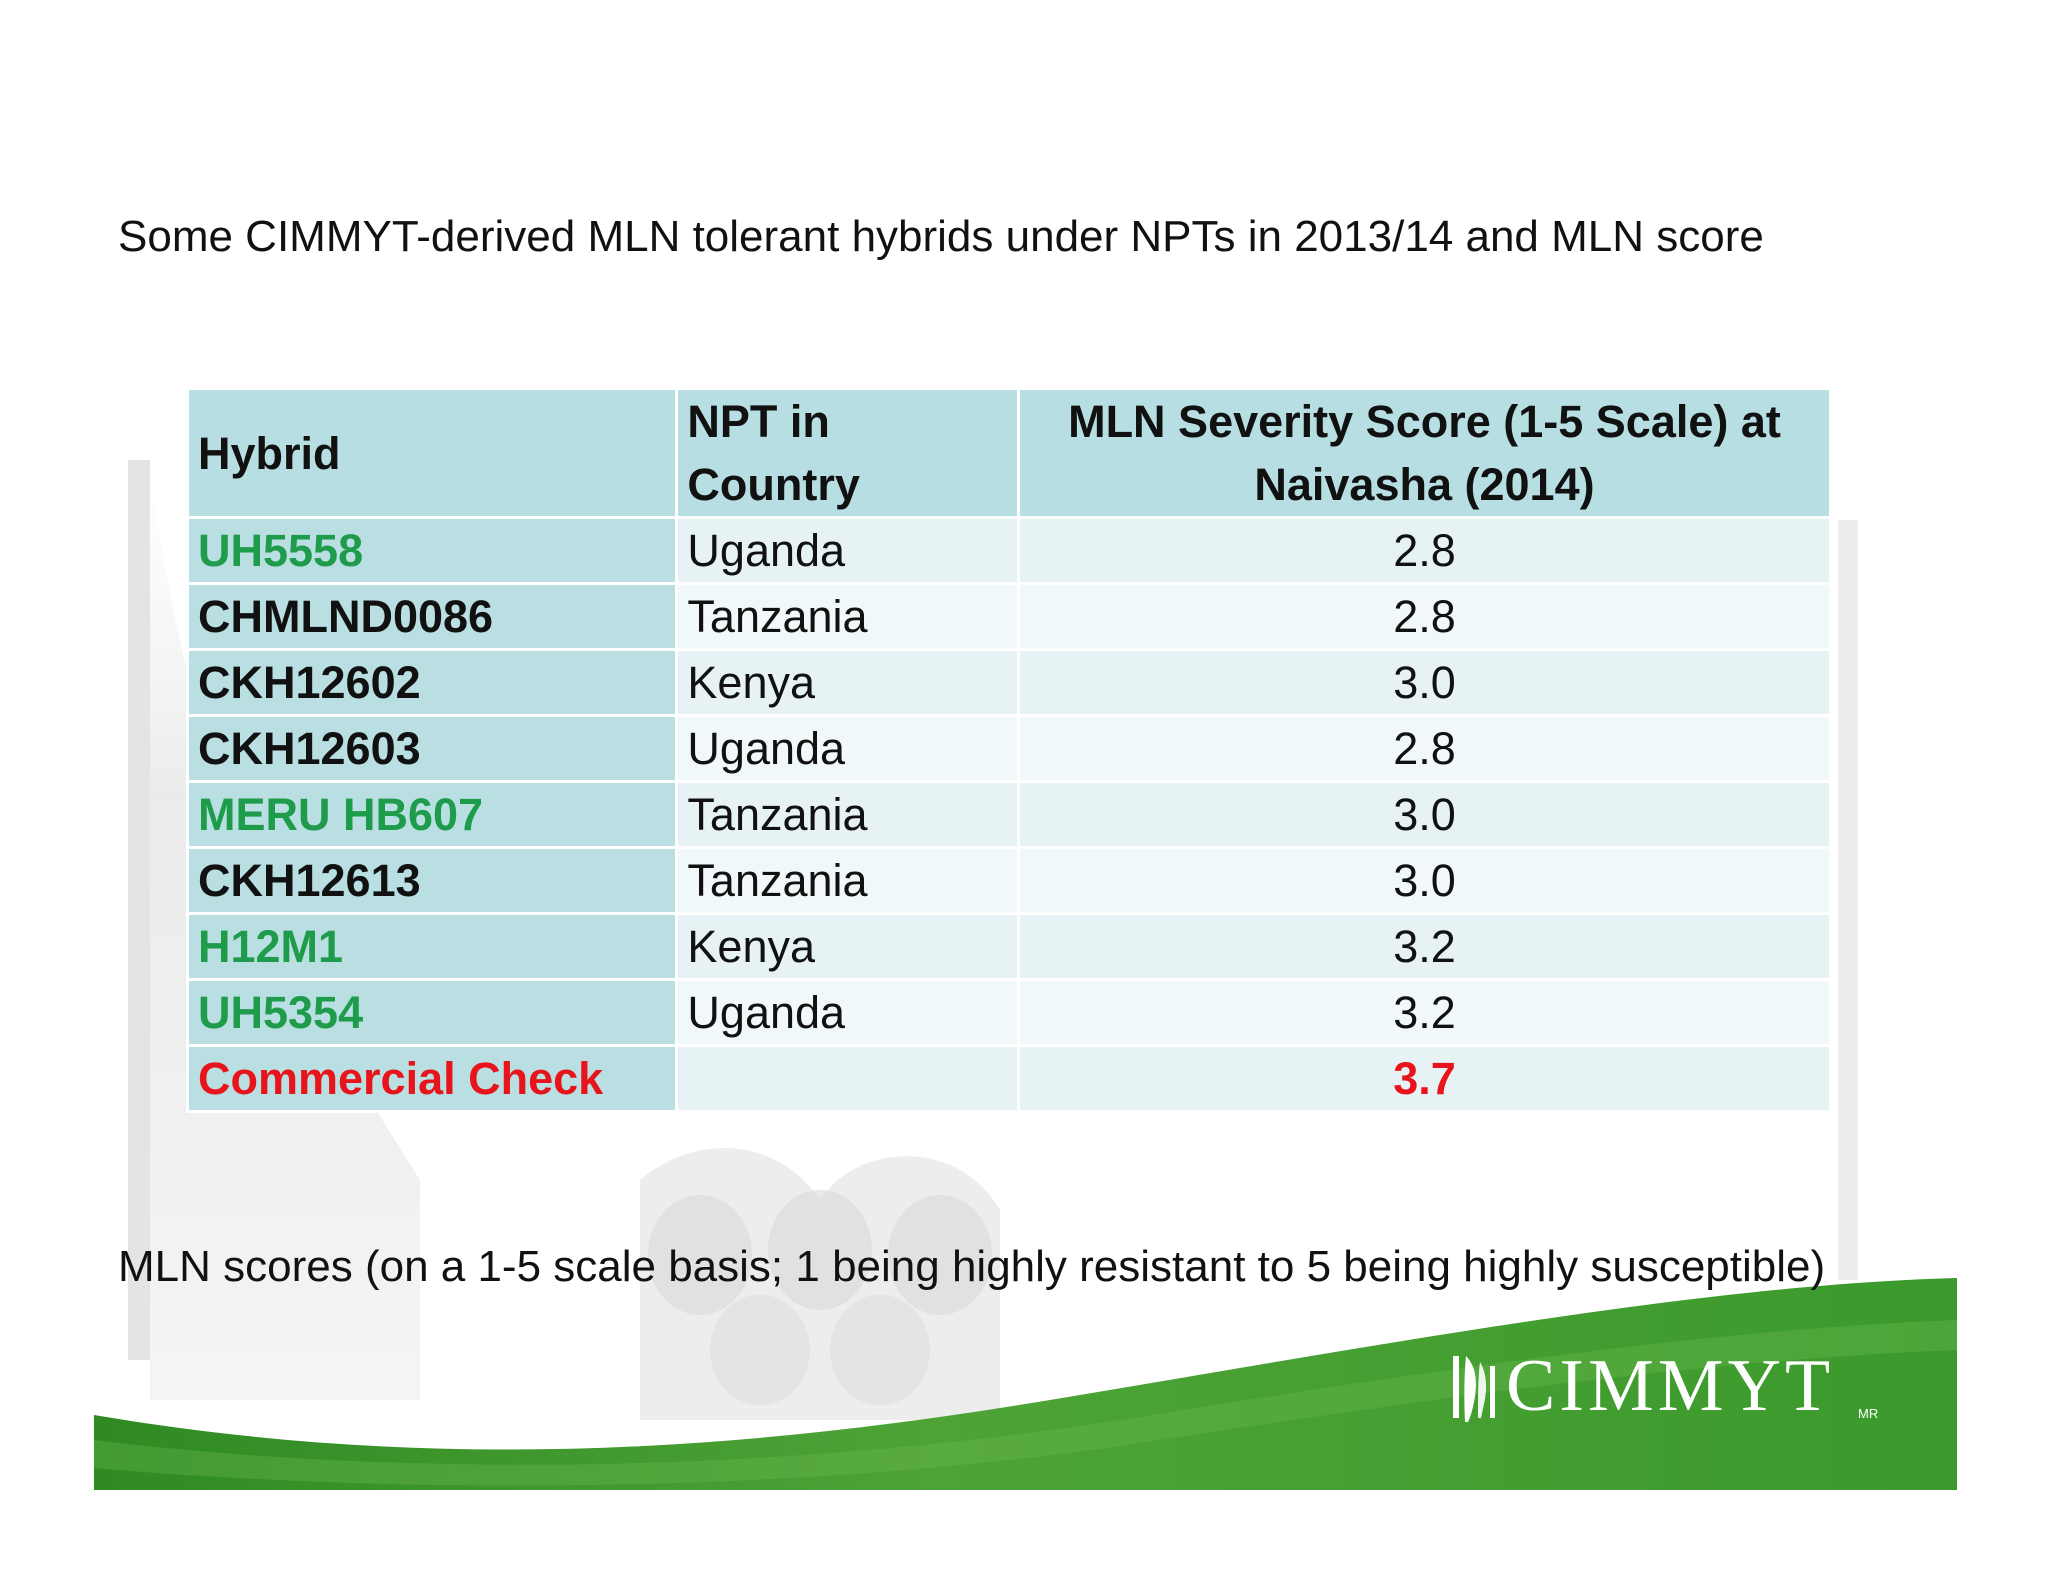  Describe the element at coordinates (432, 453) in the screenshot. I see `header-hybrid: Hybrid` at that location.